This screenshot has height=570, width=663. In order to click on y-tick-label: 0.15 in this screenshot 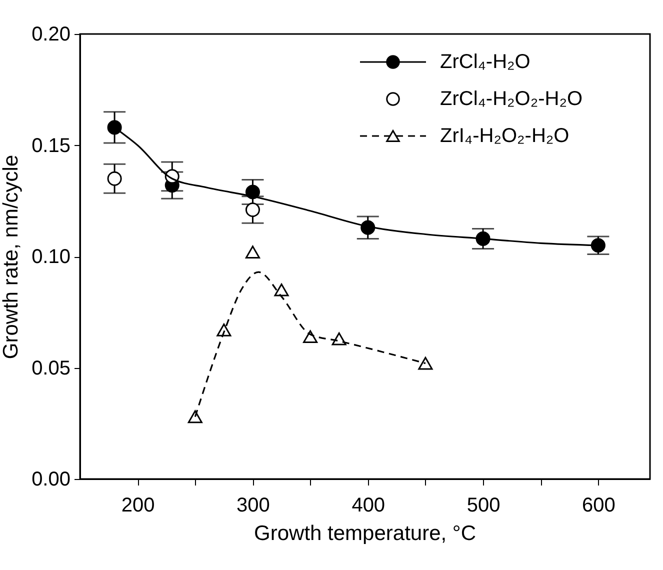, I will do `click(51, 145)`.